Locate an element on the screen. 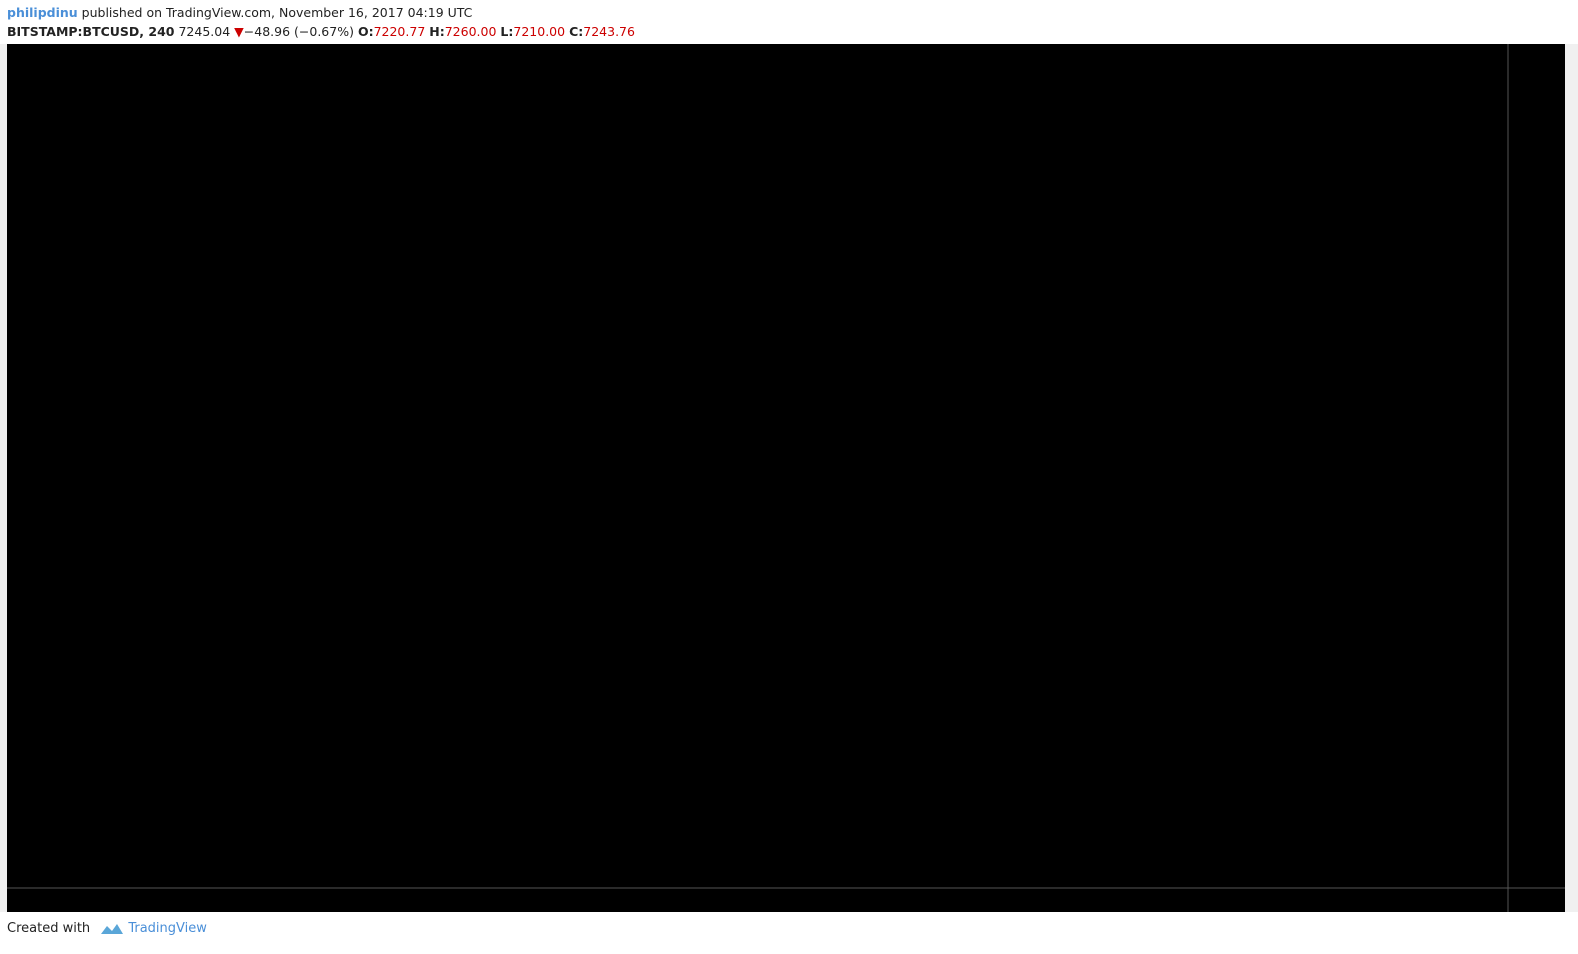 The image size is (1578, 954). arrow: ▼ is located at coordinates (239, 31).